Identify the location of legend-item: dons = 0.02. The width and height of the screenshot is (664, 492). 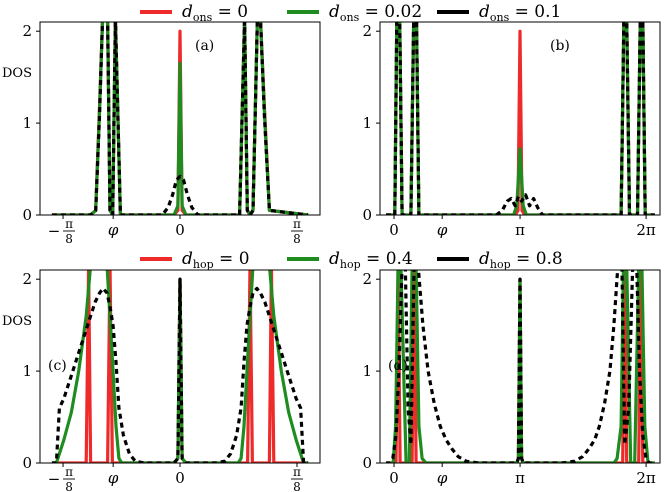
(354, 13).